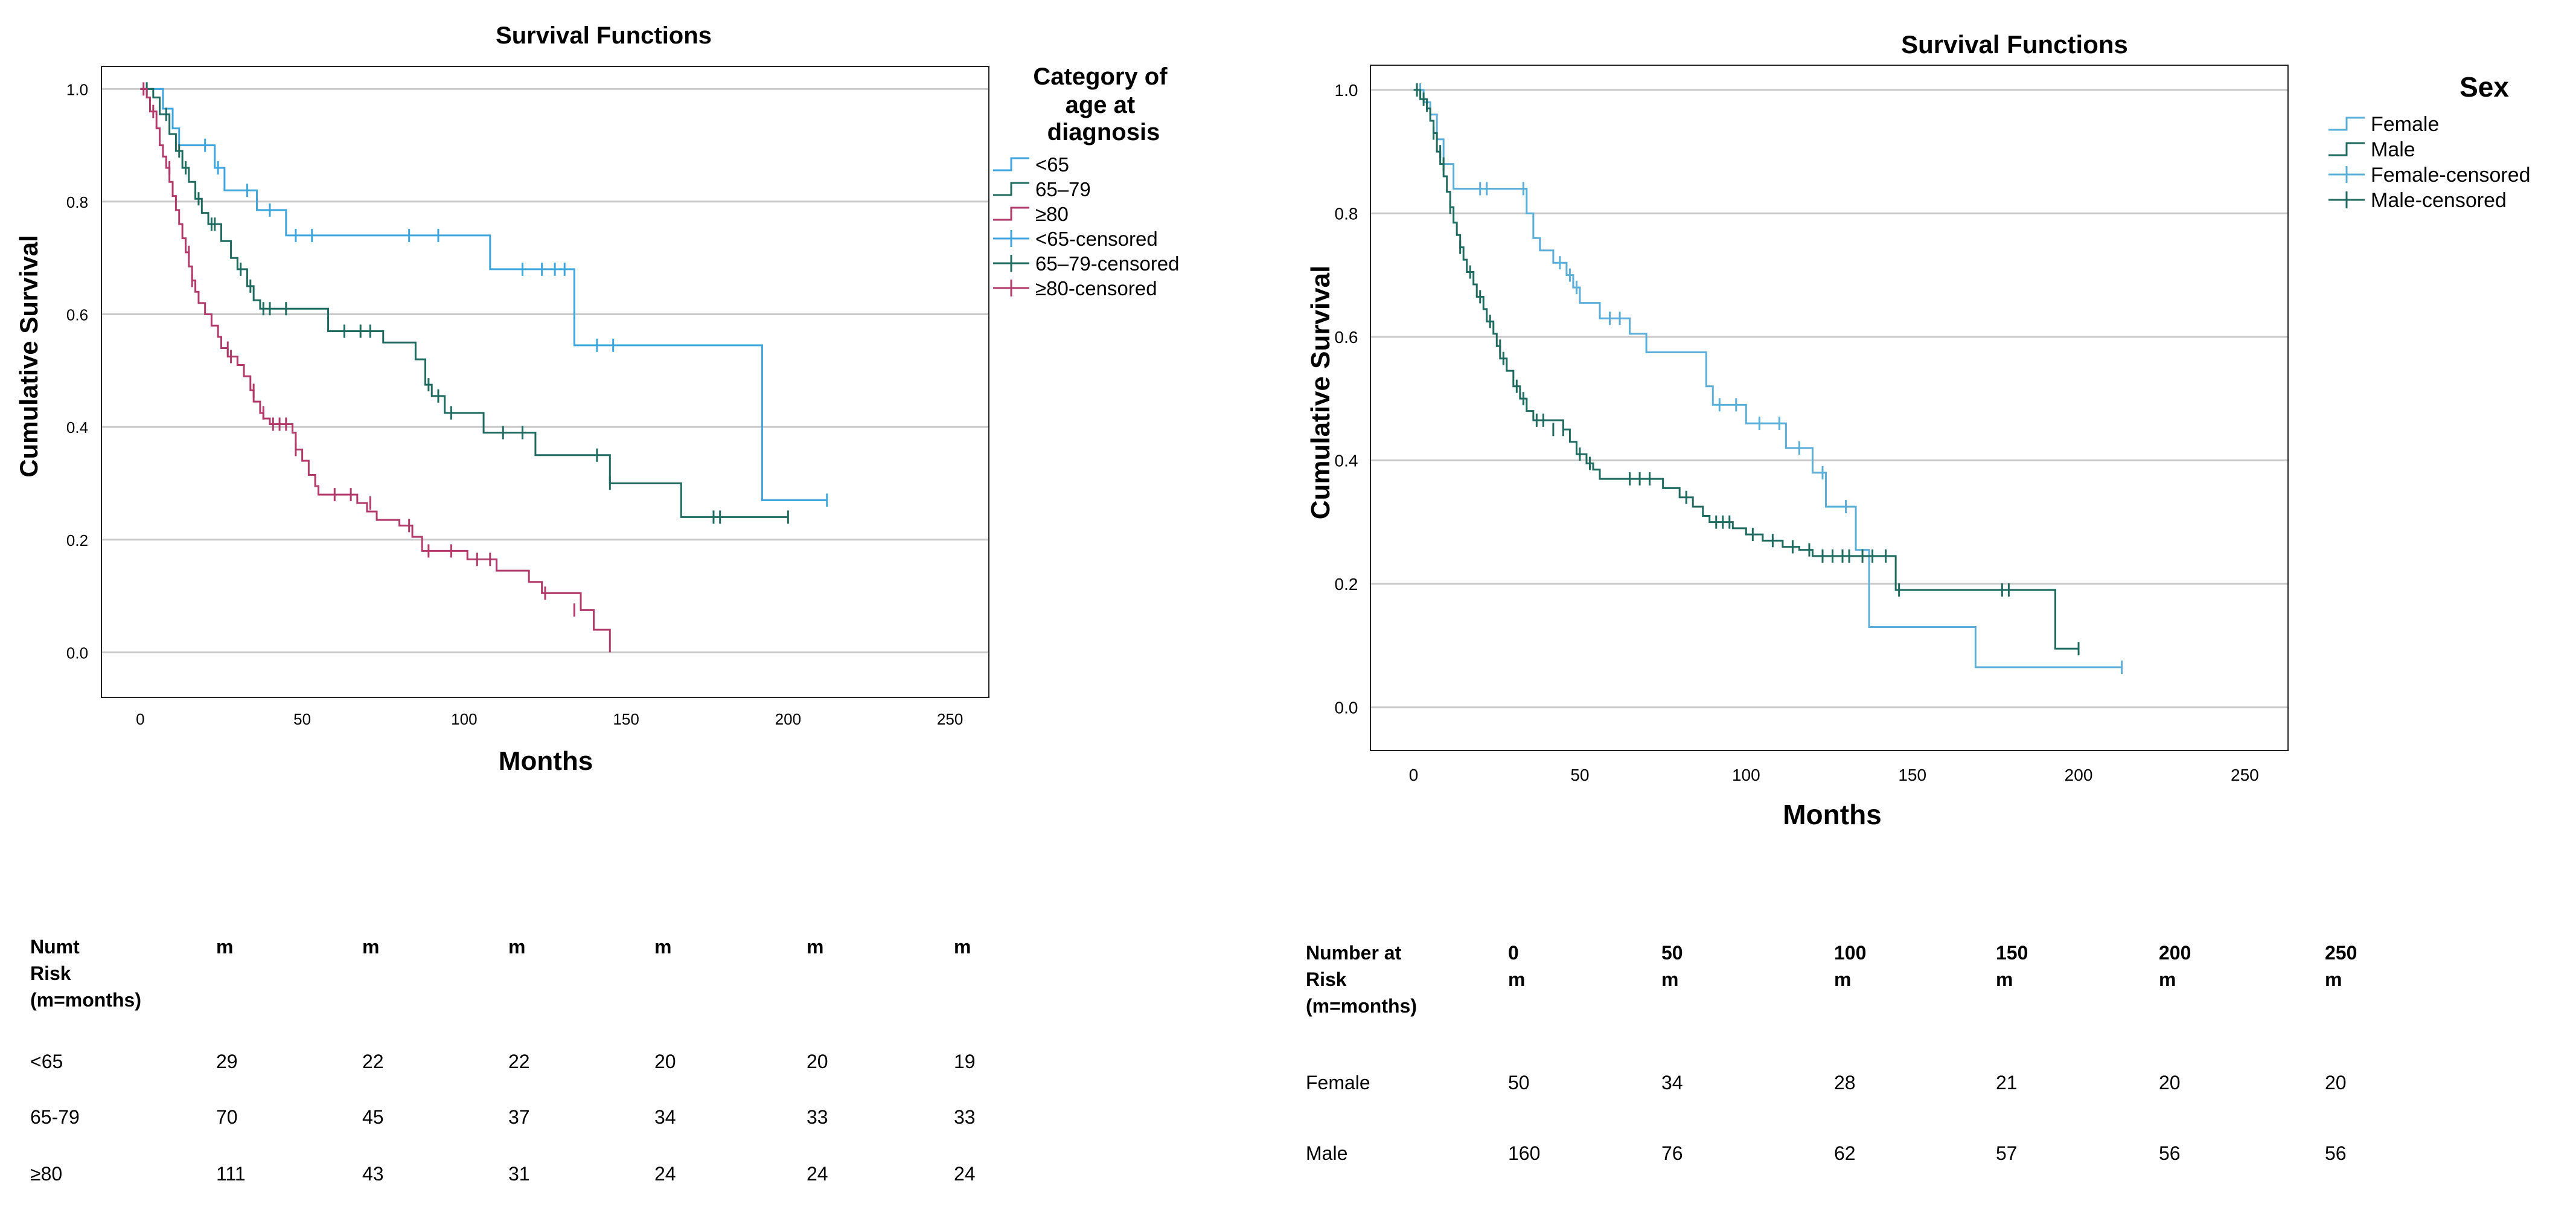 The height and width of the screenshot is (1207, 2576). What do you see at coordinates (604, 35) in the screenshot?
I see `chart-title: Survival Functions` at bounding box center [604, 35].